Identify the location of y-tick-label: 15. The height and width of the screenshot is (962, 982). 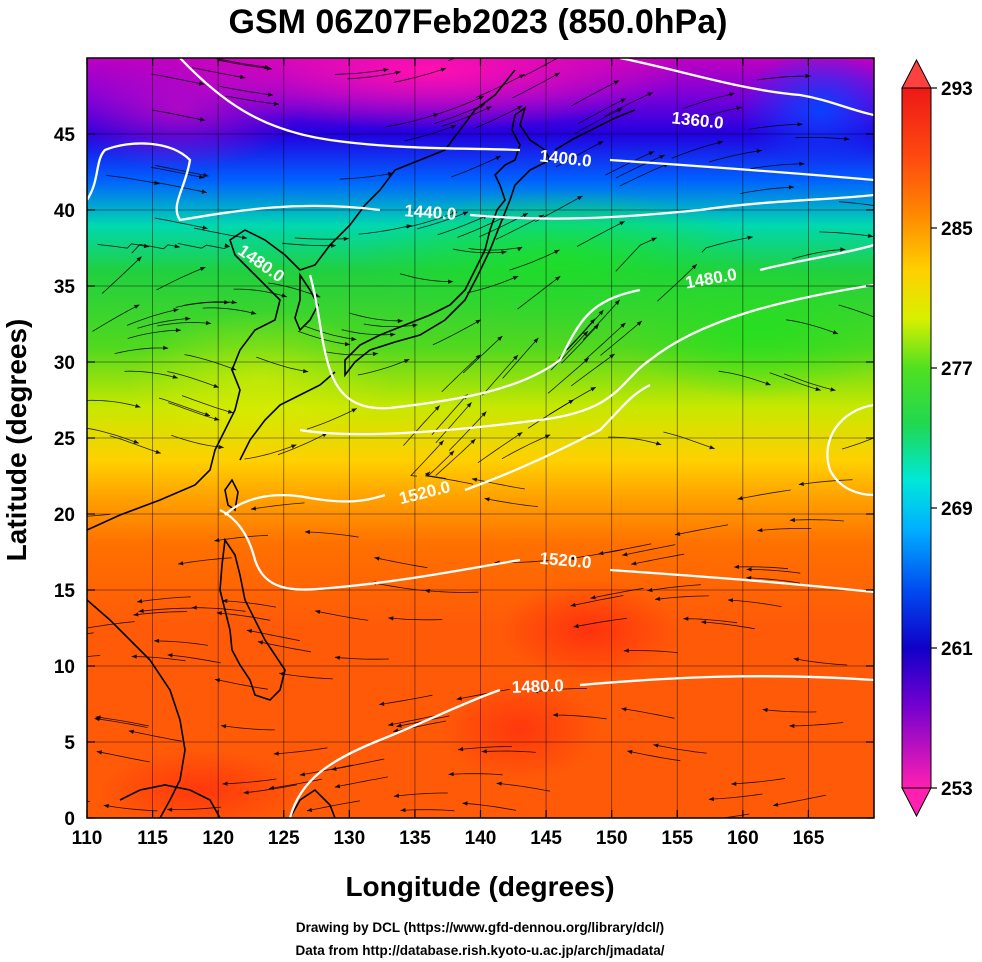
(65, 591).